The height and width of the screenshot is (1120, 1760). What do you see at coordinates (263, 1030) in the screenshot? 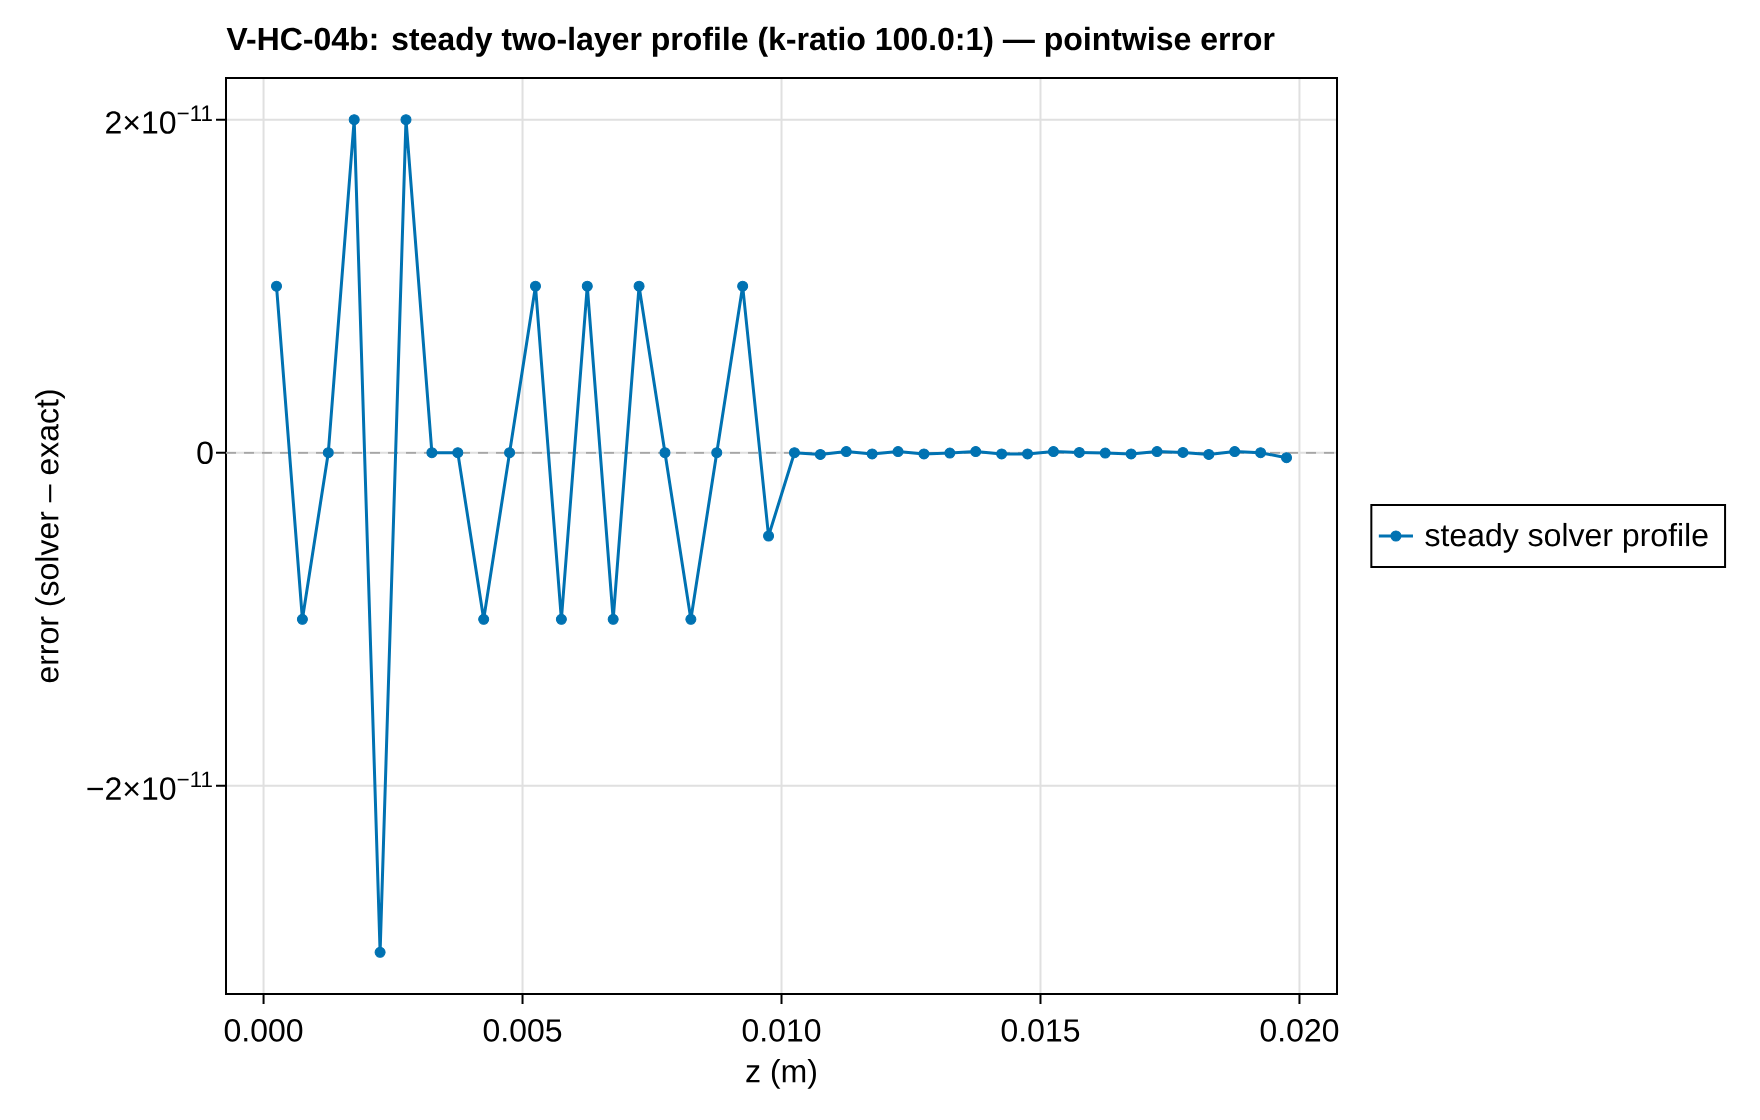
I see `x-tick-label: 0.000` at bounding box center [263, 1030].